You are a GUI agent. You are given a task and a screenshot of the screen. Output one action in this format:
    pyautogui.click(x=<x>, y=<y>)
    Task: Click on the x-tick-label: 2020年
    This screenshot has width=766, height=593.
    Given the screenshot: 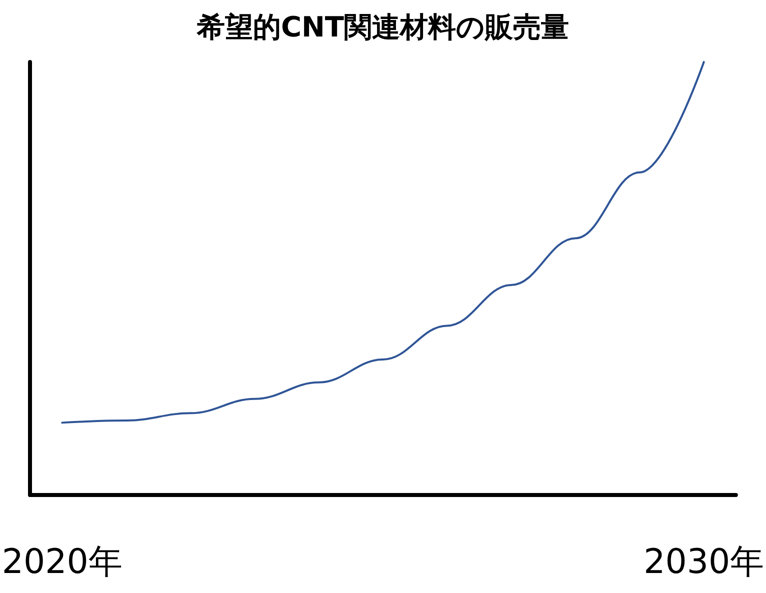 What is the action you would take?
    pyautogui.click(x=62, y=562)
    